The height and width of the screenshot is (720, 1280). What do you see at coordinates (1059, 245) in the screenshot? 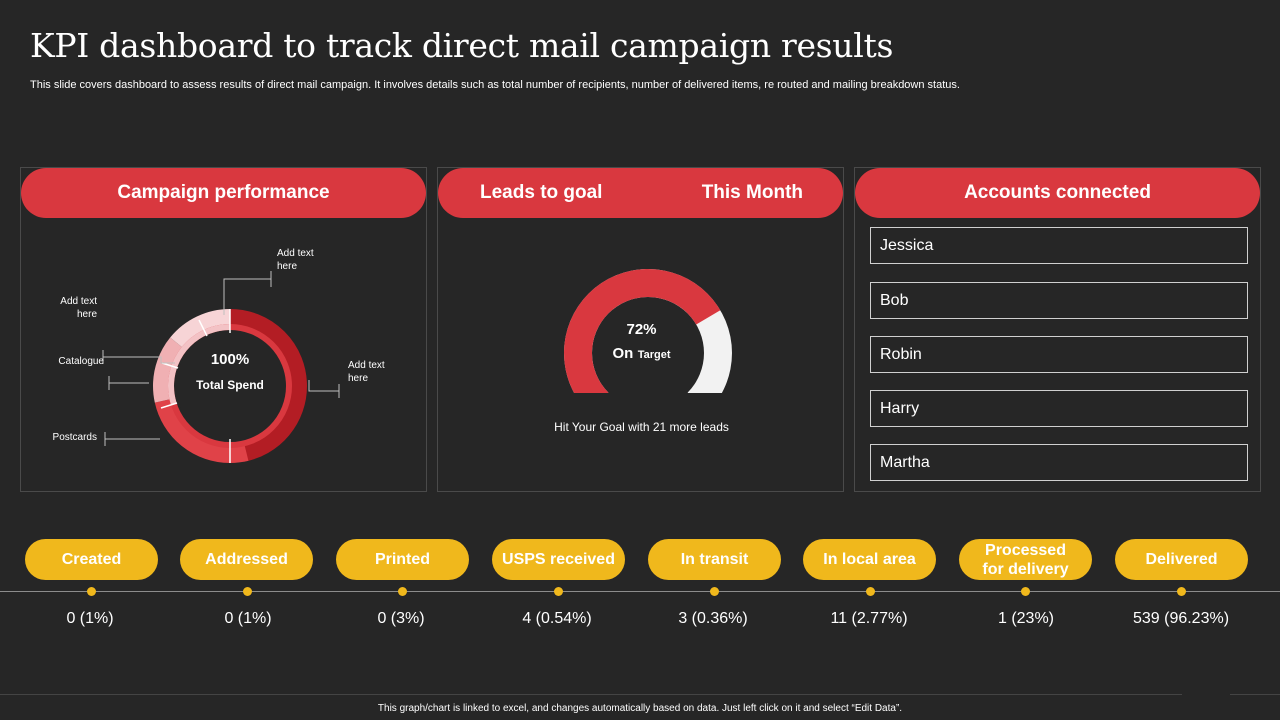
I see `account-item-jessica: Jessica` at bounding box center [1059, 245].